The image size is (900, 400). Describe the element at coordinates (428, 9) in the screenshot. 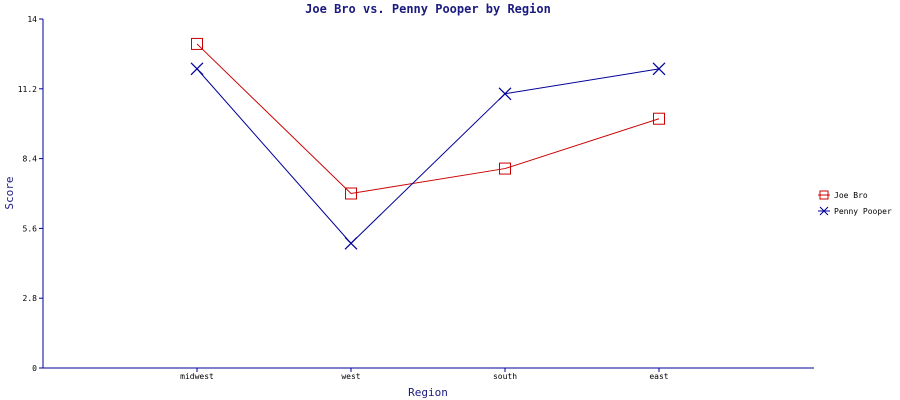

I see `chart-title: Joe Bro vs. Penny Pooper by Region` at that location.